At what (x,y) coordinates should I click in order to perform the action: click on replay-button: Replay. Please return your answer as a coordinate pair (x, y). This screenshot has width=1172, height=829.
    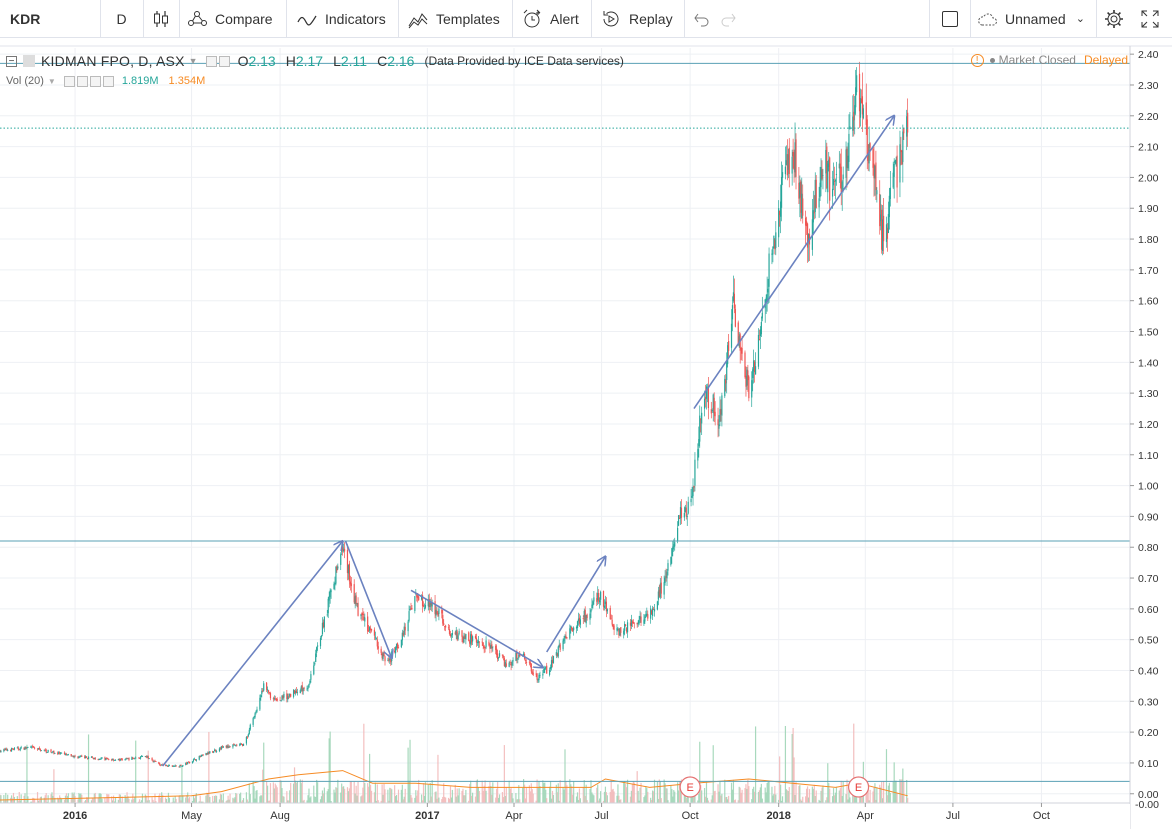
    Looking at the image, I should click on (642, 18).